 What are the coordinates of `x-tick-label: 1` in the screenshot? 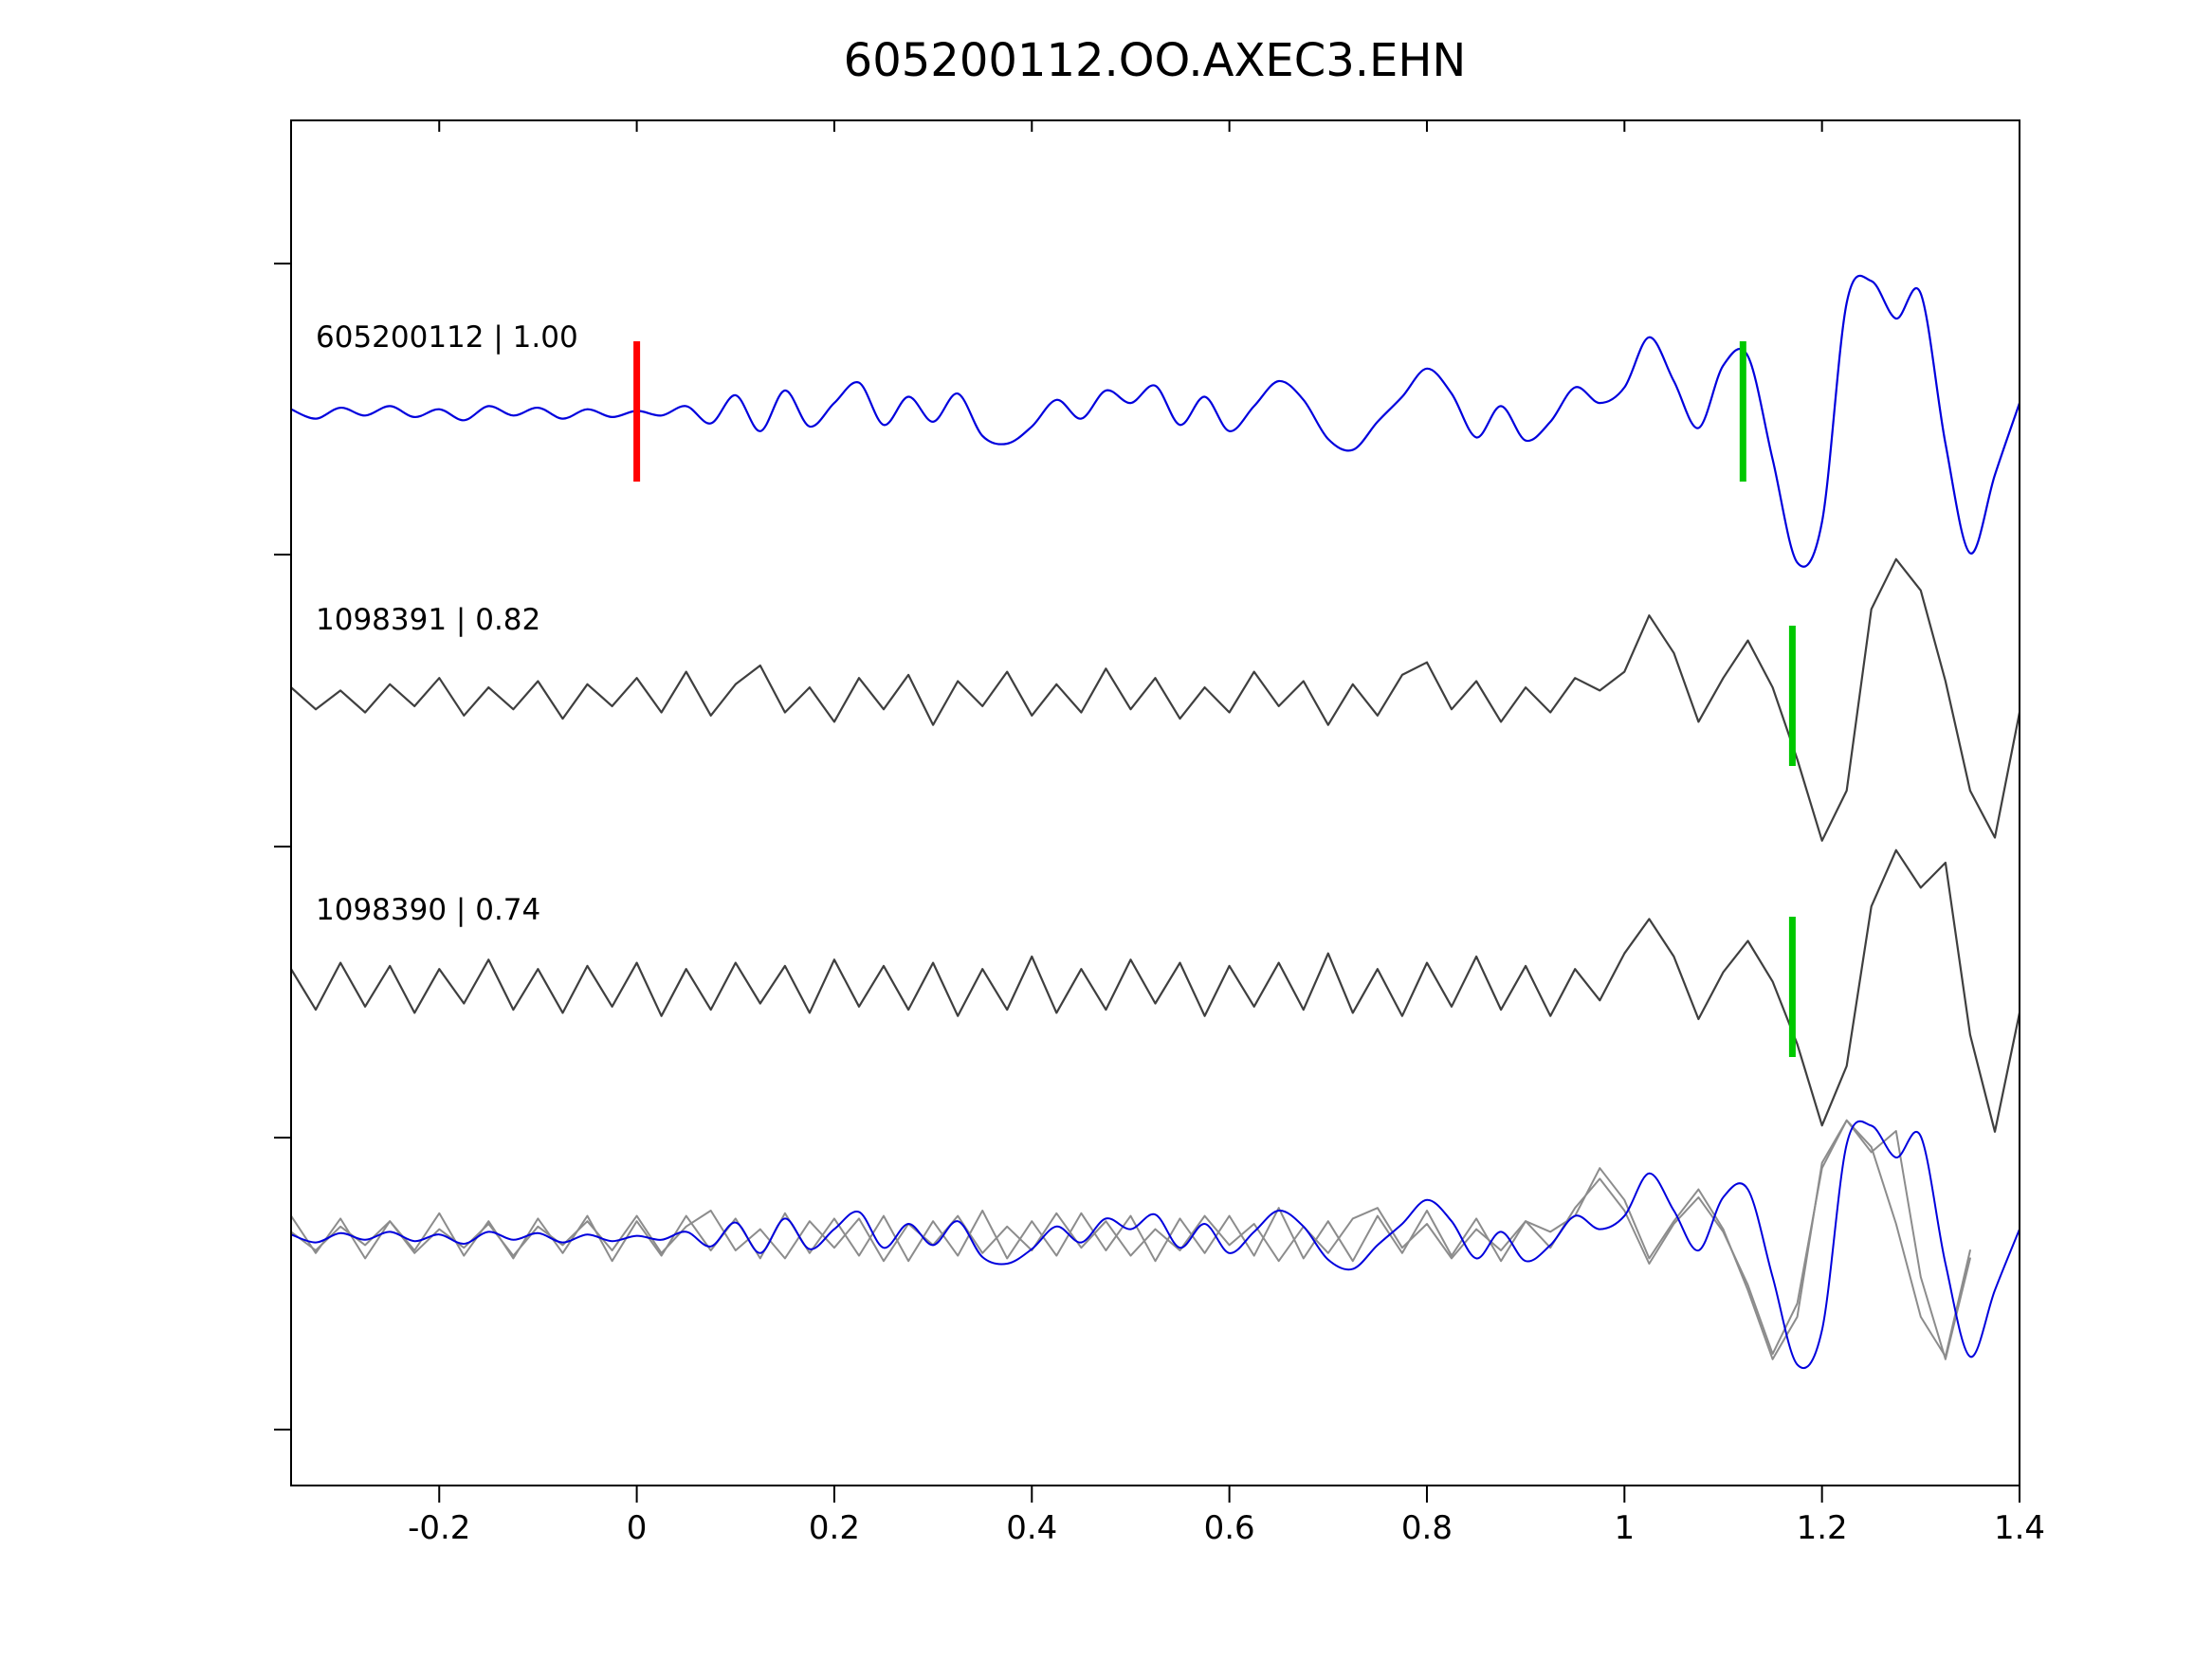 It's located at (1625, 1528).